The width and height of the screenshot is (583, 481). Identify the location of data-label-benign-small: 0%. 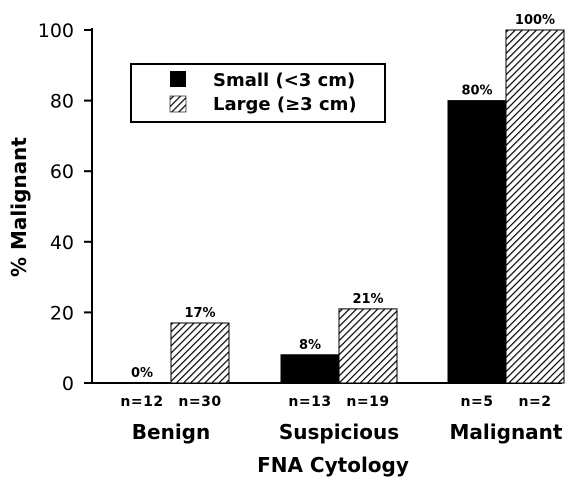
(142, 373).